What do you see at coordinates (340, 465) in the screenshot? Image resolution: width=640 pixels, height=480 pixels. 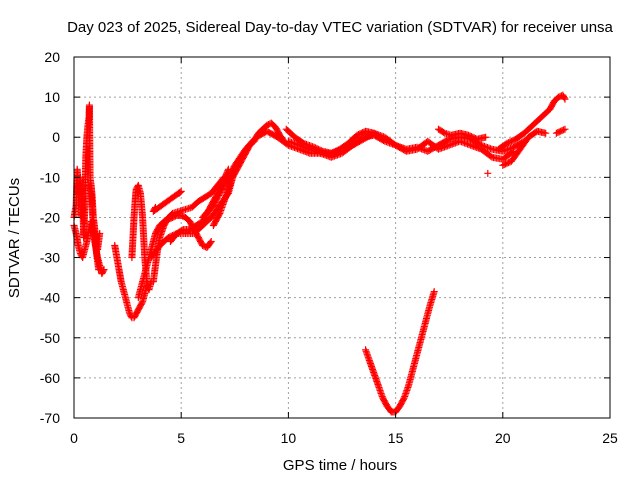 I see `x-axis-label: GPS time / hours` at bounding box center [340, 465].